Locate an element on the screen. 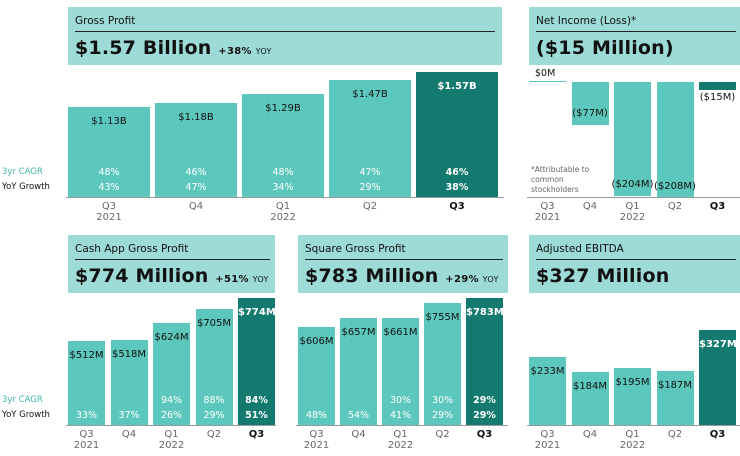 The width and height of the screenshot is (740, 456). square-bar-label: $661M is located at coordinates (400, 332).